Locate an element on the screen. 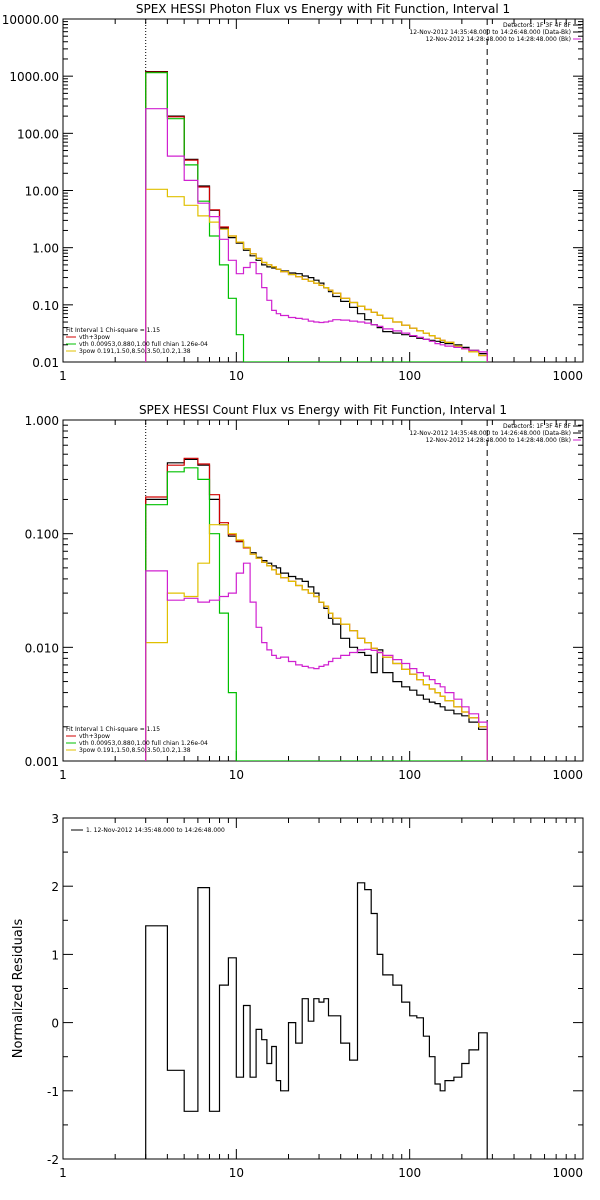  y-tick-label: 0 is located at coordinates (55, 1024).